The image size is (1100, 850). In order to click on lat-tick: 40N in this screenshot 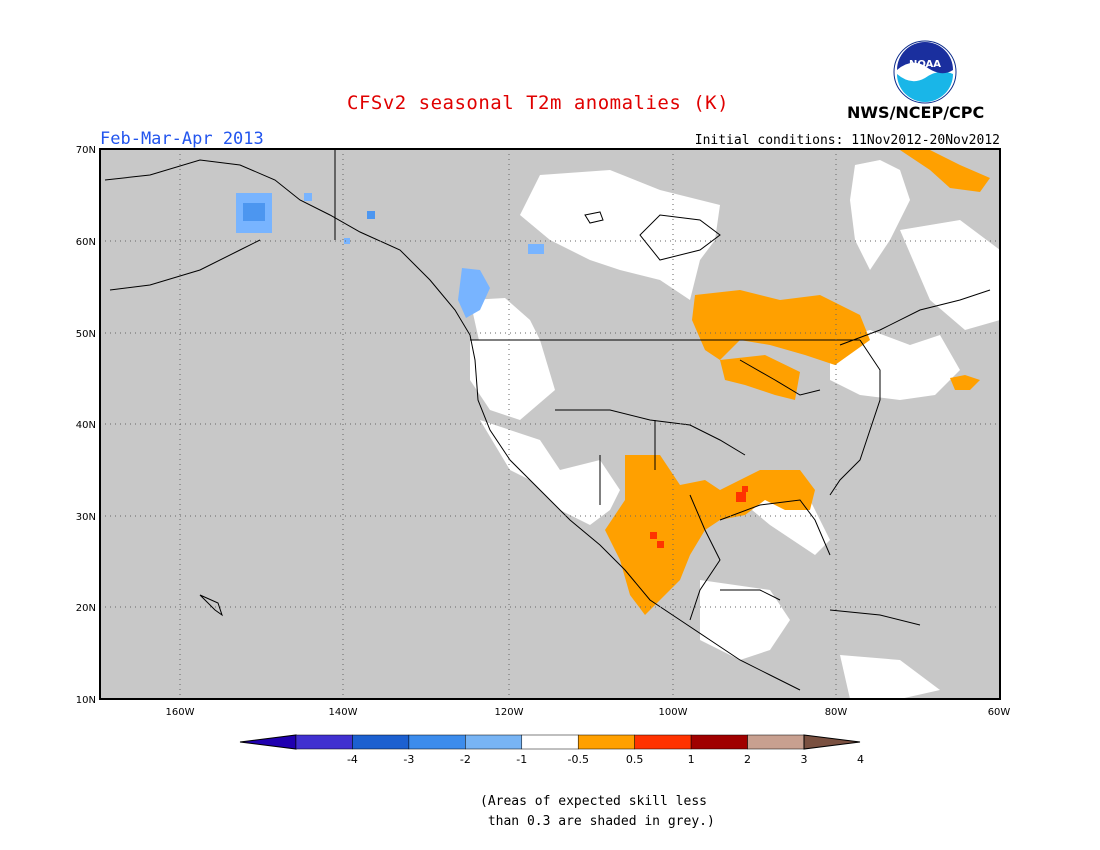, I will do `click(86, 425)`.